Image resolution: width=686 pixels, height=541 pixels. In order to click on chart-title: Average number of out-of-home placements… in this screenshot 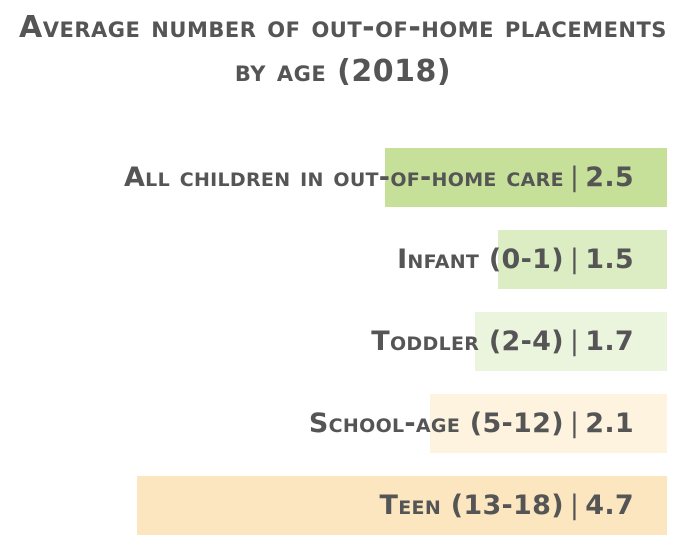, I will do `click(343, 49)`.